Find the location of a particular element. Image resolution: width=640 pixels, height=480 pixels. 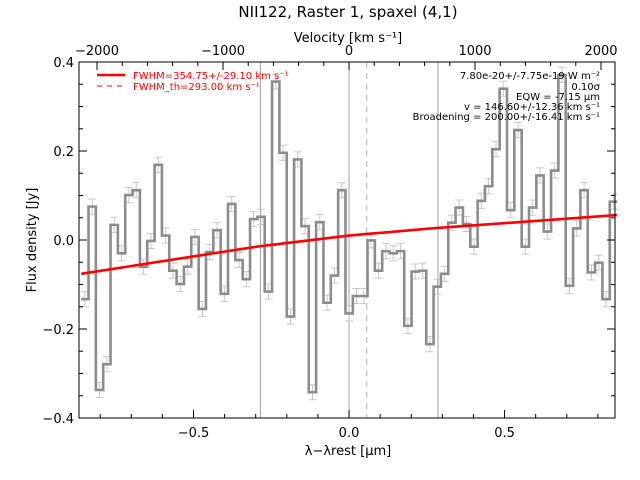

top-tick-label: 0 is located at coordinates (349, 51).